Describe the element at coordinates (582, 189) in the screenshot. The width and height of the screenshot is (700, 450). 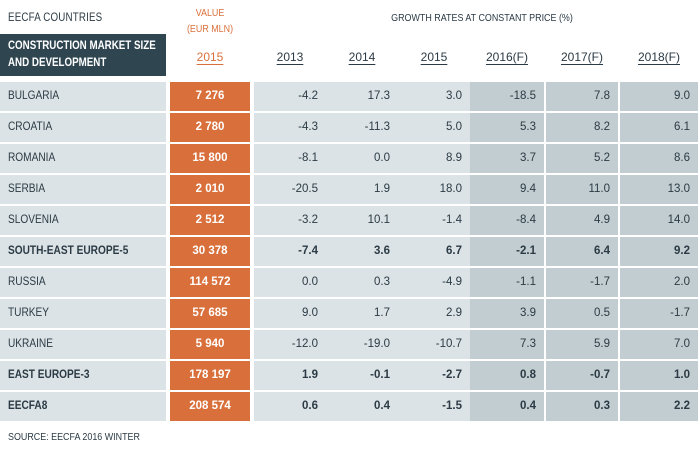
I see `forecast-growth-cell: 11.0` at that location.